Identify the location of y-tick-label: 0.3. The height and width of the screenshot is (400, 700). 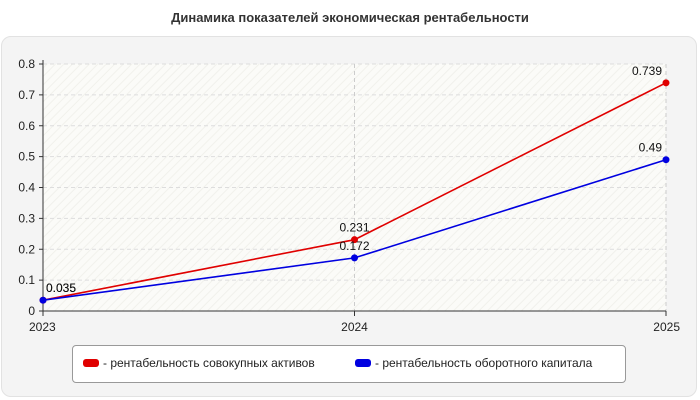
(26, 218).